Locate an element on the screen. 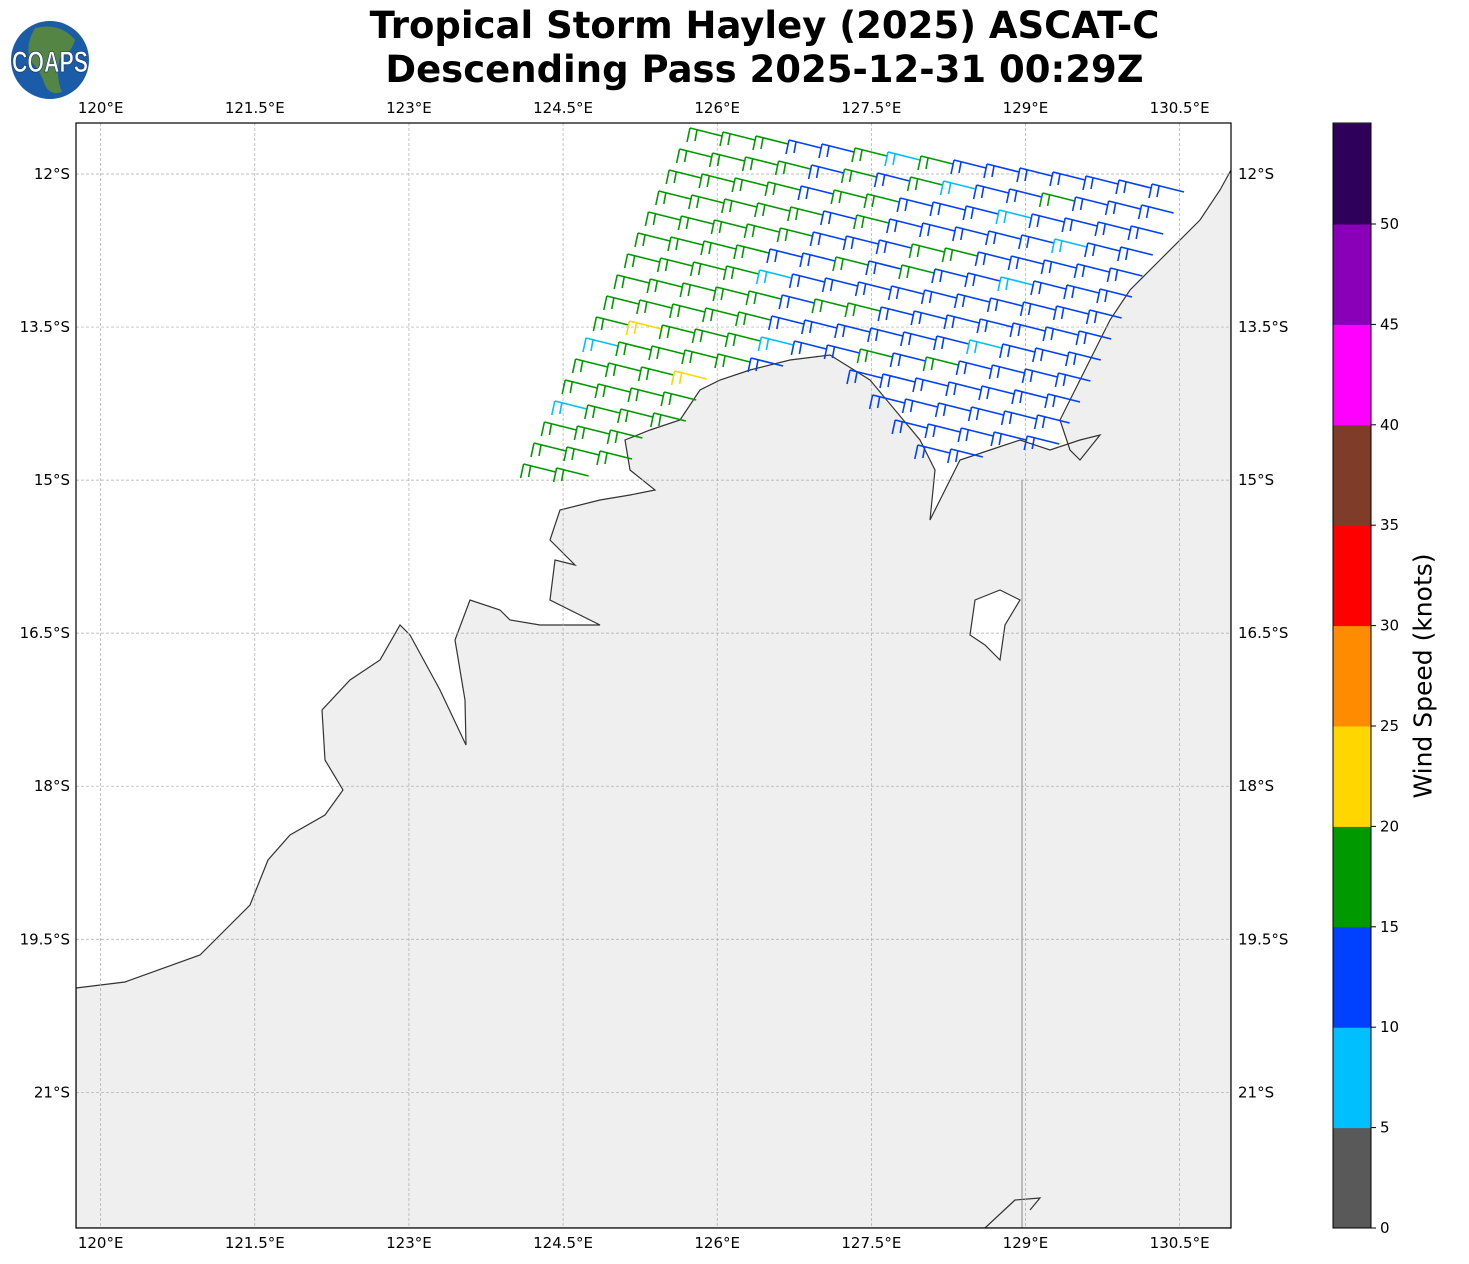 The height and width of the screenshot is (1264, 1469). lat-tick-label: 18°S is located at coordinates (1256, 786).